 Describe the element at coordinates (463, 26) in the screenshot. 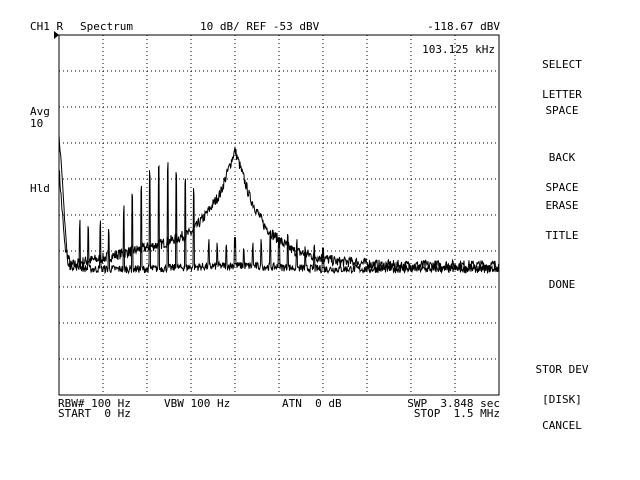

I see `marker-value: -118.67 dBV` at that location.